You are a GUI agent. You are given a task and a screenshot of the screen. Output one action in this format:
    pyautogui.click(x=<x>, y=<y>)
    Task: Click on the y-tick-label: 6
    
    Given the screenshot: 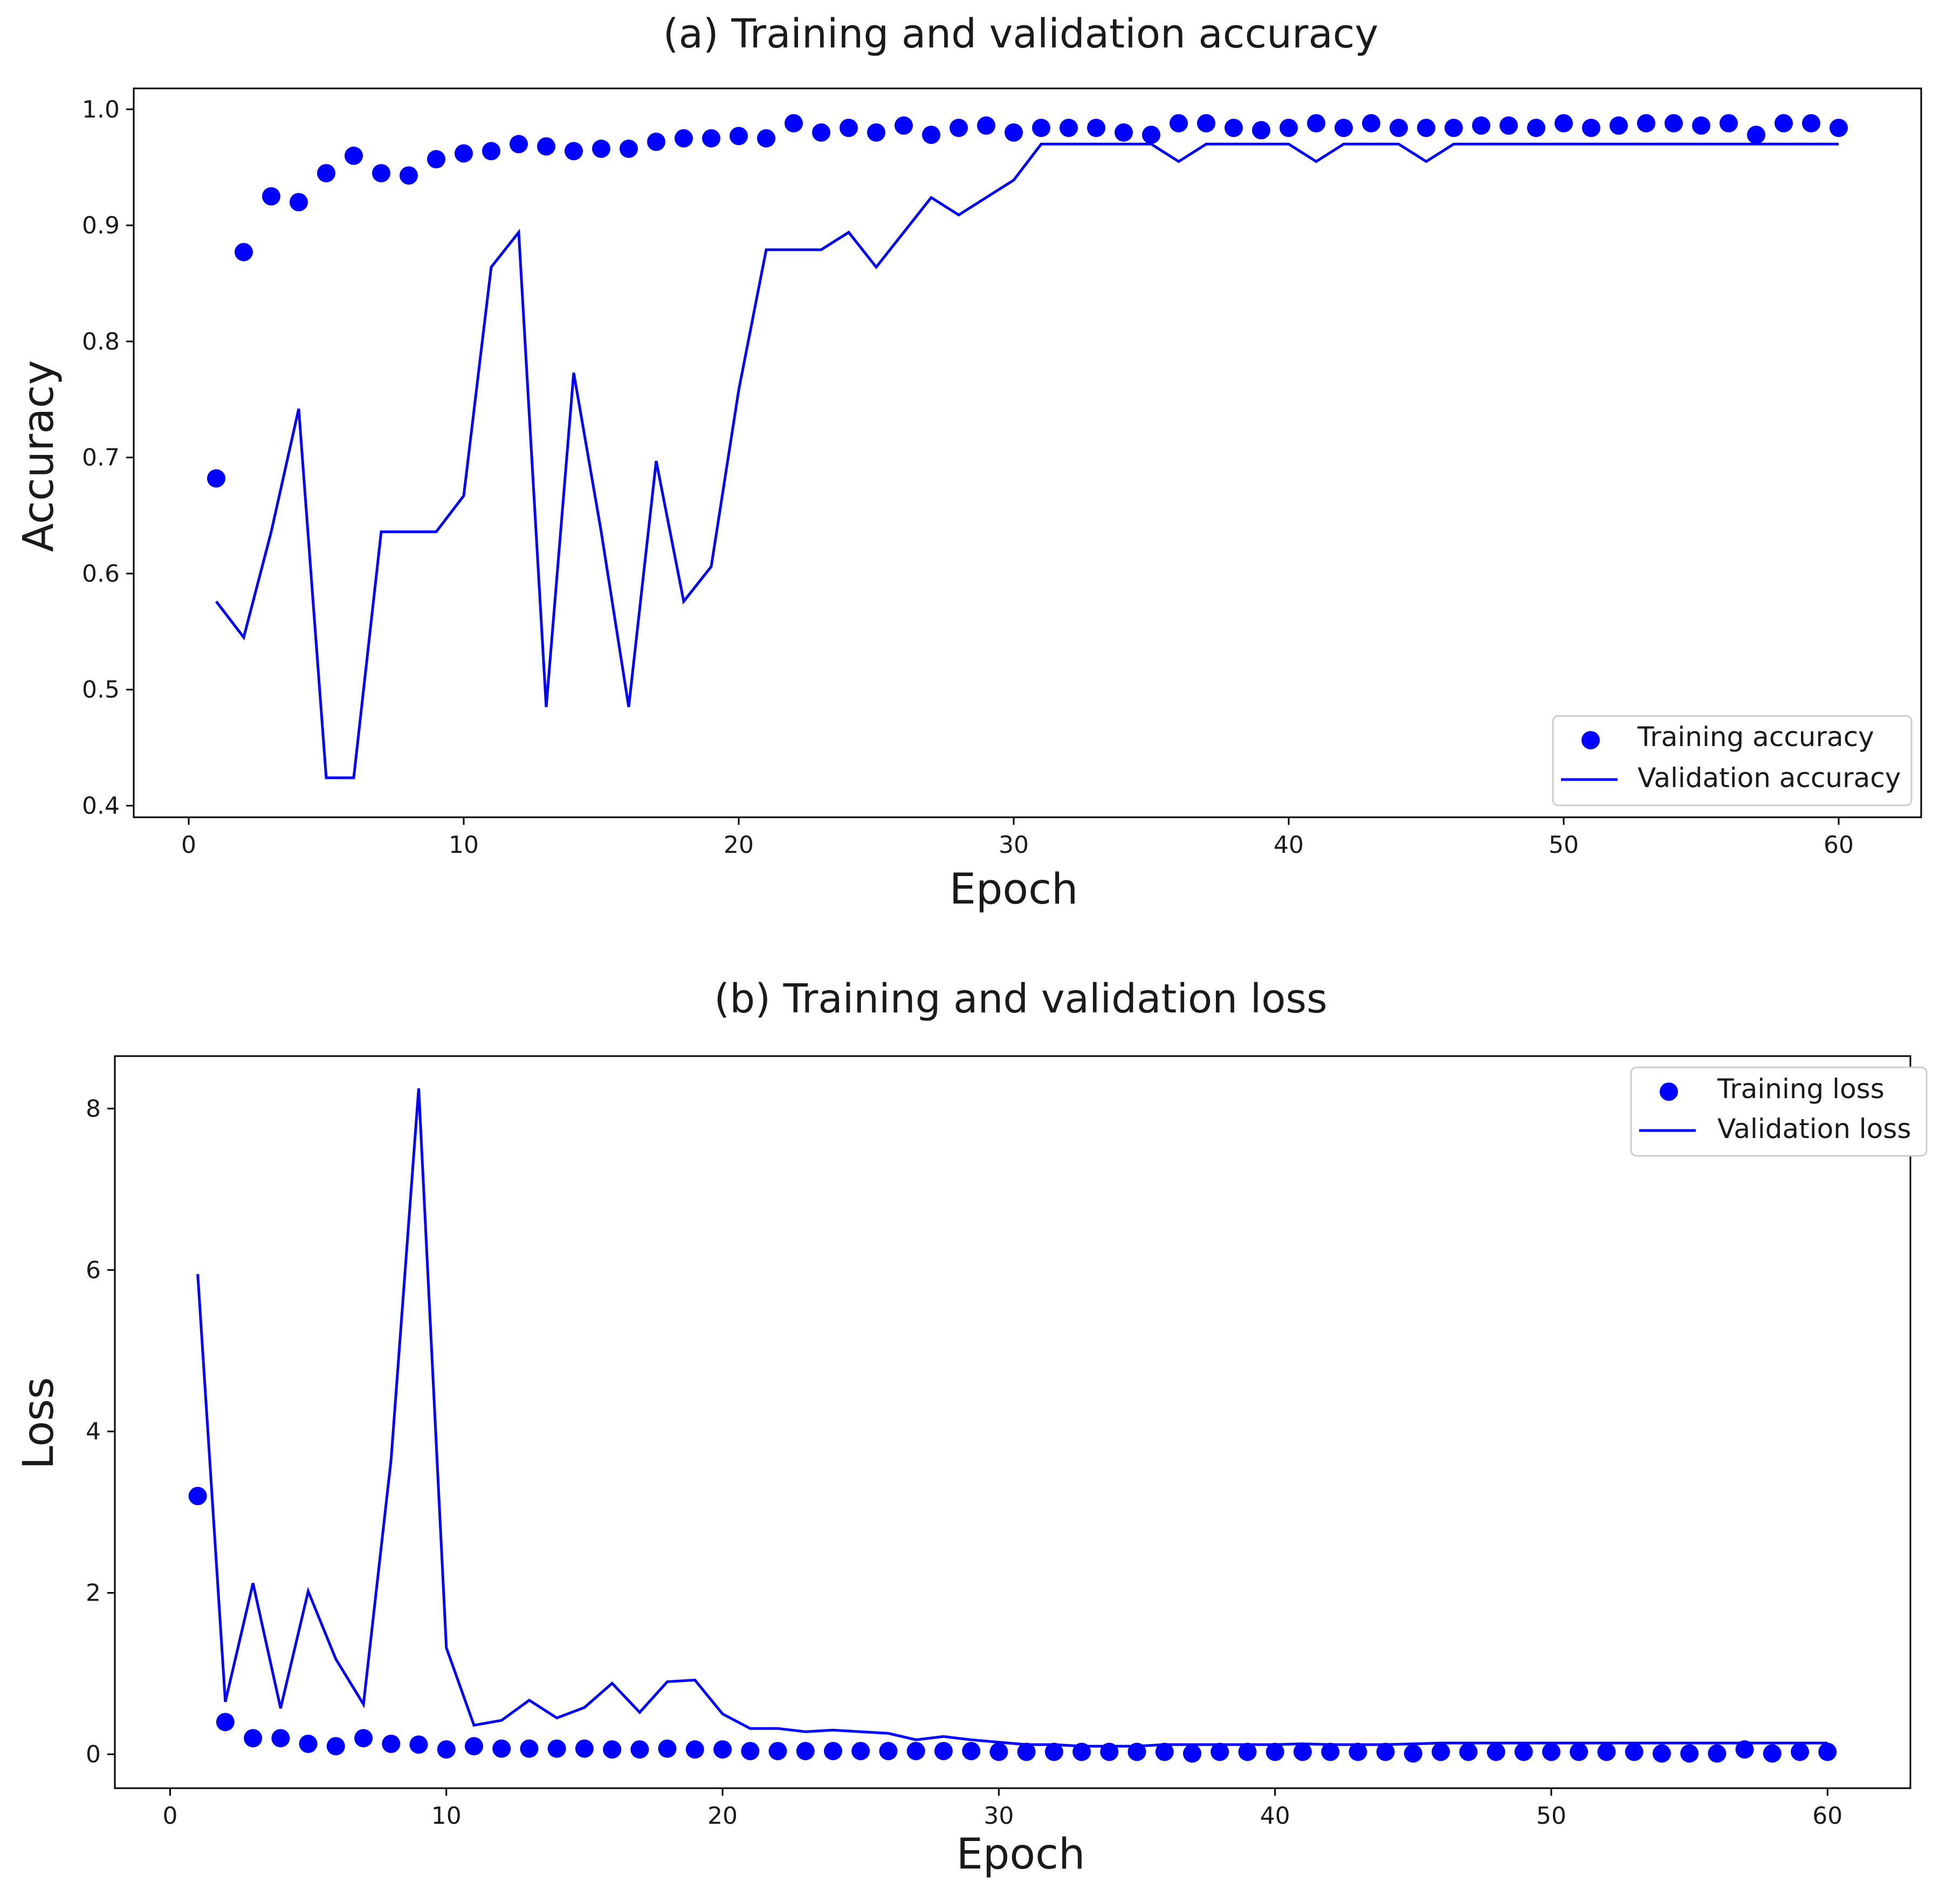 What is the action you would take?
    pyautogui.click(x=93, y=1270)
    